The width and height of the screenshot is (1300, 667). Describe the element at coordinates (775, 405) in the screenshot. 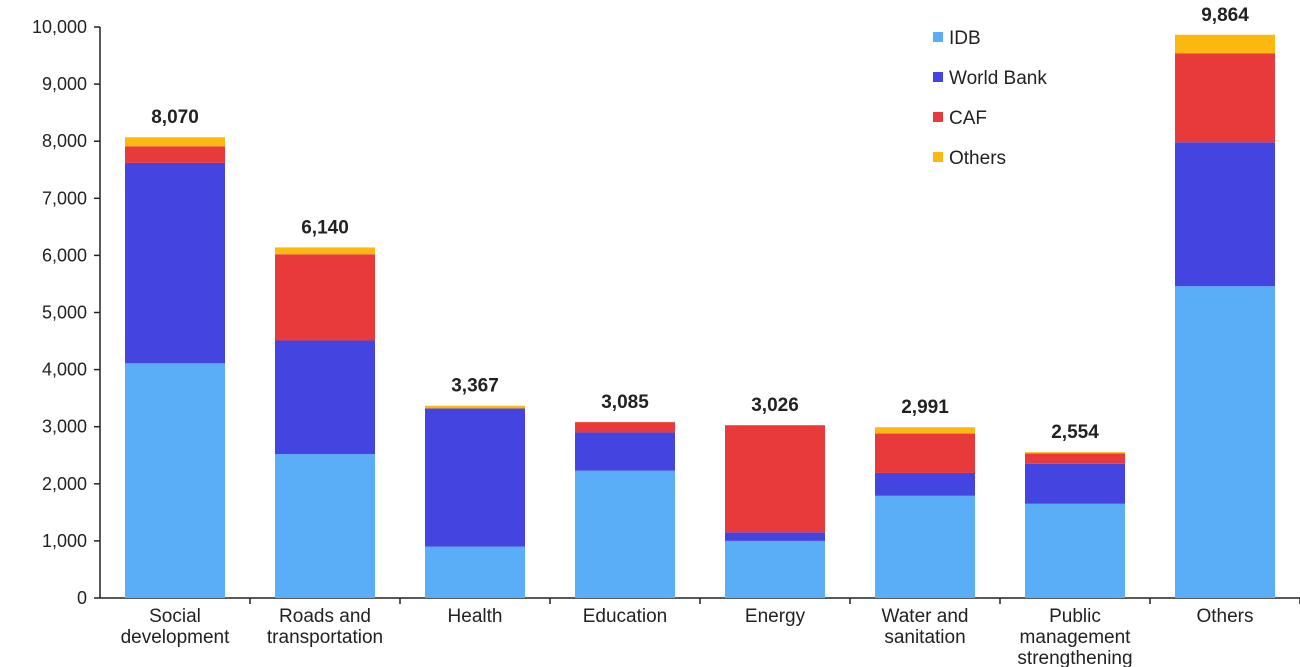

I see `bar-total-label: 3,026` at that location.